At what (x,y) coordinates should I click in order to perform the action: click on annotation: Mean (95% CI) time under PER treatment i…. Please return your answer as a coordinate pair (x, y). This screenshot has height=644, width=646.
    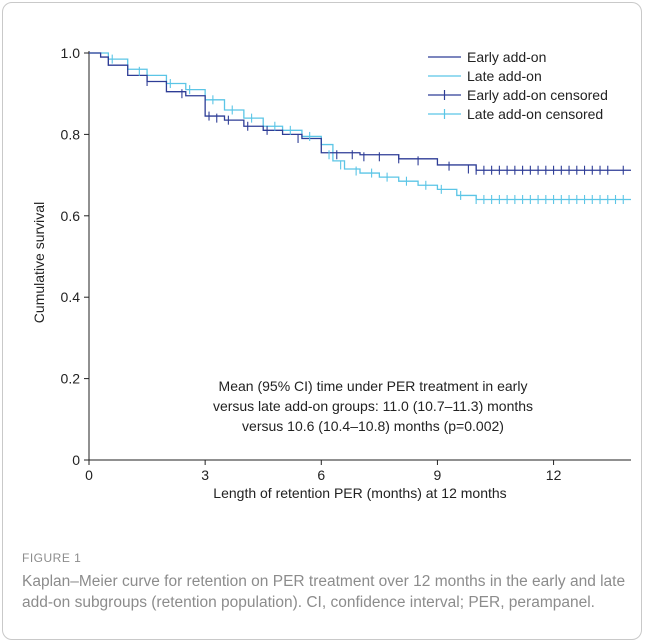
    Looking at the image, I should click on (373, 406).